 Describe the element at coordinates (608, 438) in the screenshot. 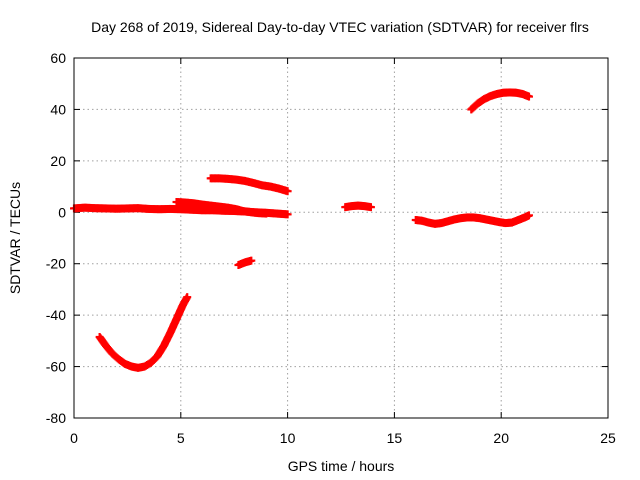

I see `x-tick-label: 25` at that location.